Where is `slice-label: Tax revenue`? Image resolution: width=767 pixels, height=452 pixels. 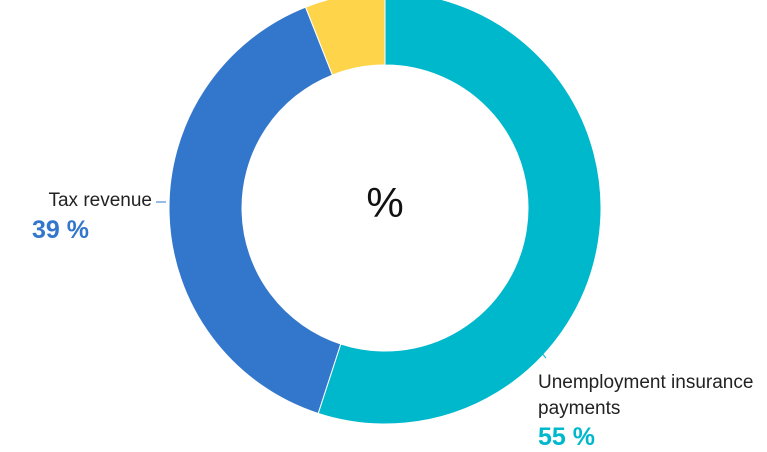
slice-label: Tax revenue is located at coordinates (100, 200).